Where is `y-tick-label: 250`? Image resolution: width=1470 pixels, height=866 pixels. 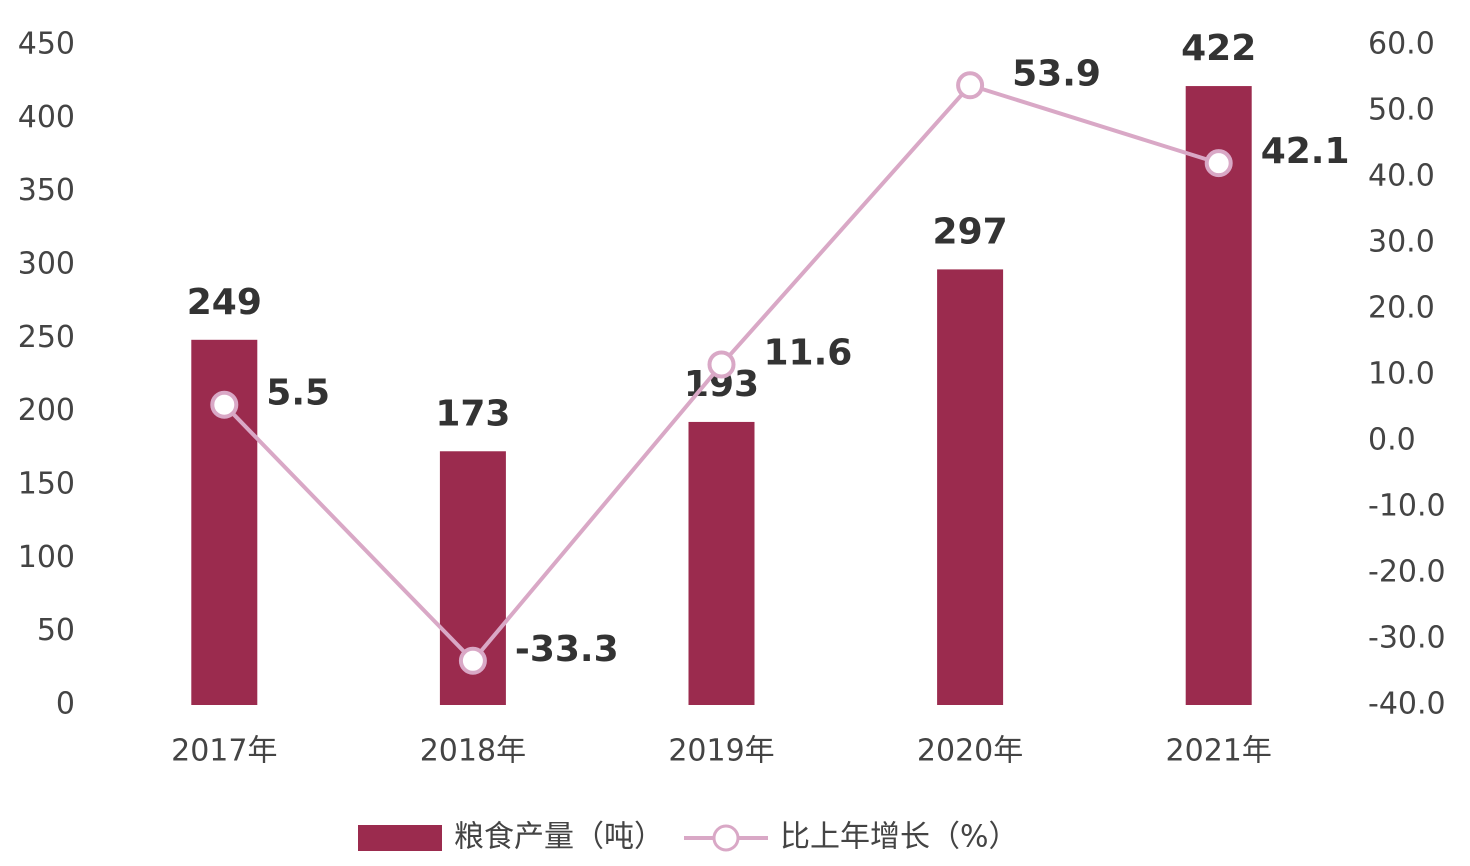
y-tick-label: 250 is located at coordinates (46, 337).